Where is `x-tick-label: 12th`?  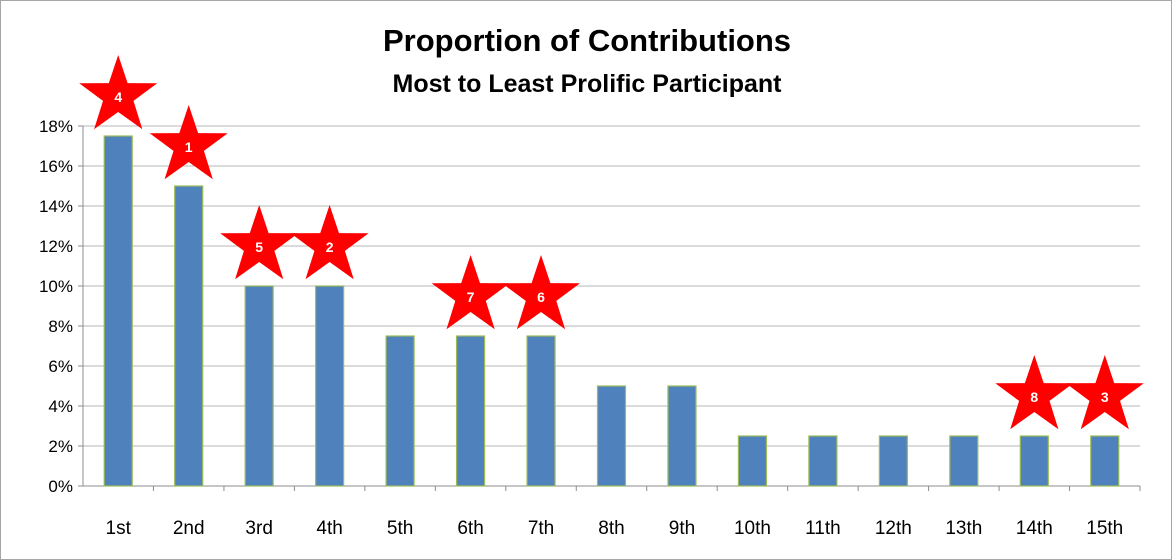
x-tick-label: 12th is located at coordinates (893, 528).